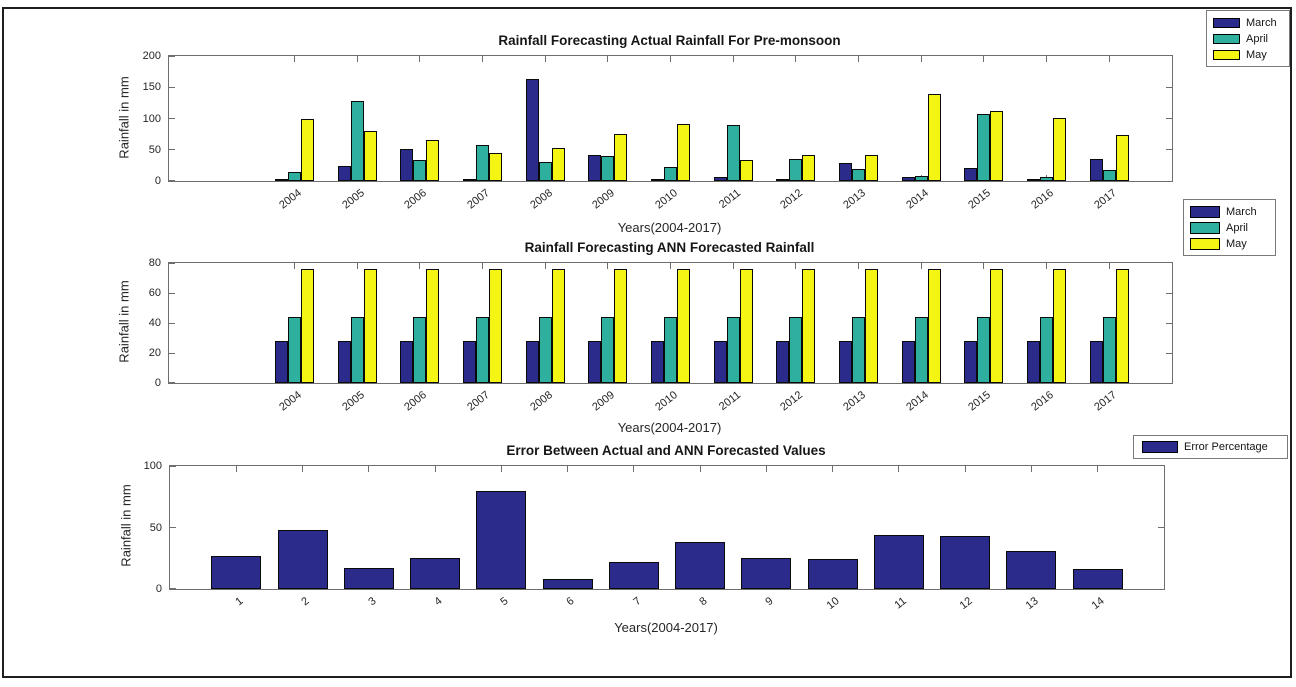 Image resolution: width=1296 pixels, height=687 pixels. What do you see at coordinates (1248, 38) in the screenshot?
I see `chart1-legend: March April May` at bounding box center [1248, 38].